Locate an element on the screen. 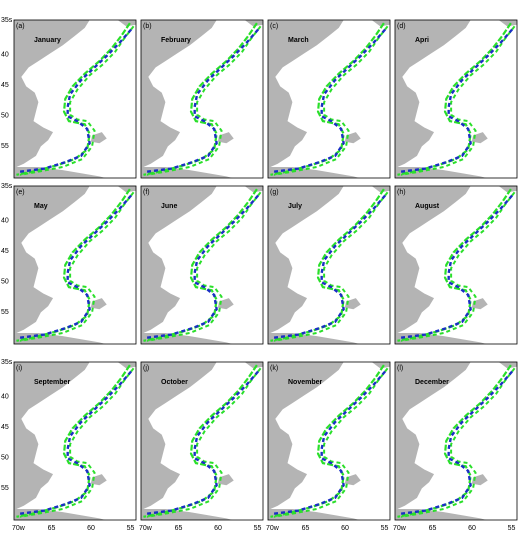  panel: (h) August is located at coordinates (456, 265).